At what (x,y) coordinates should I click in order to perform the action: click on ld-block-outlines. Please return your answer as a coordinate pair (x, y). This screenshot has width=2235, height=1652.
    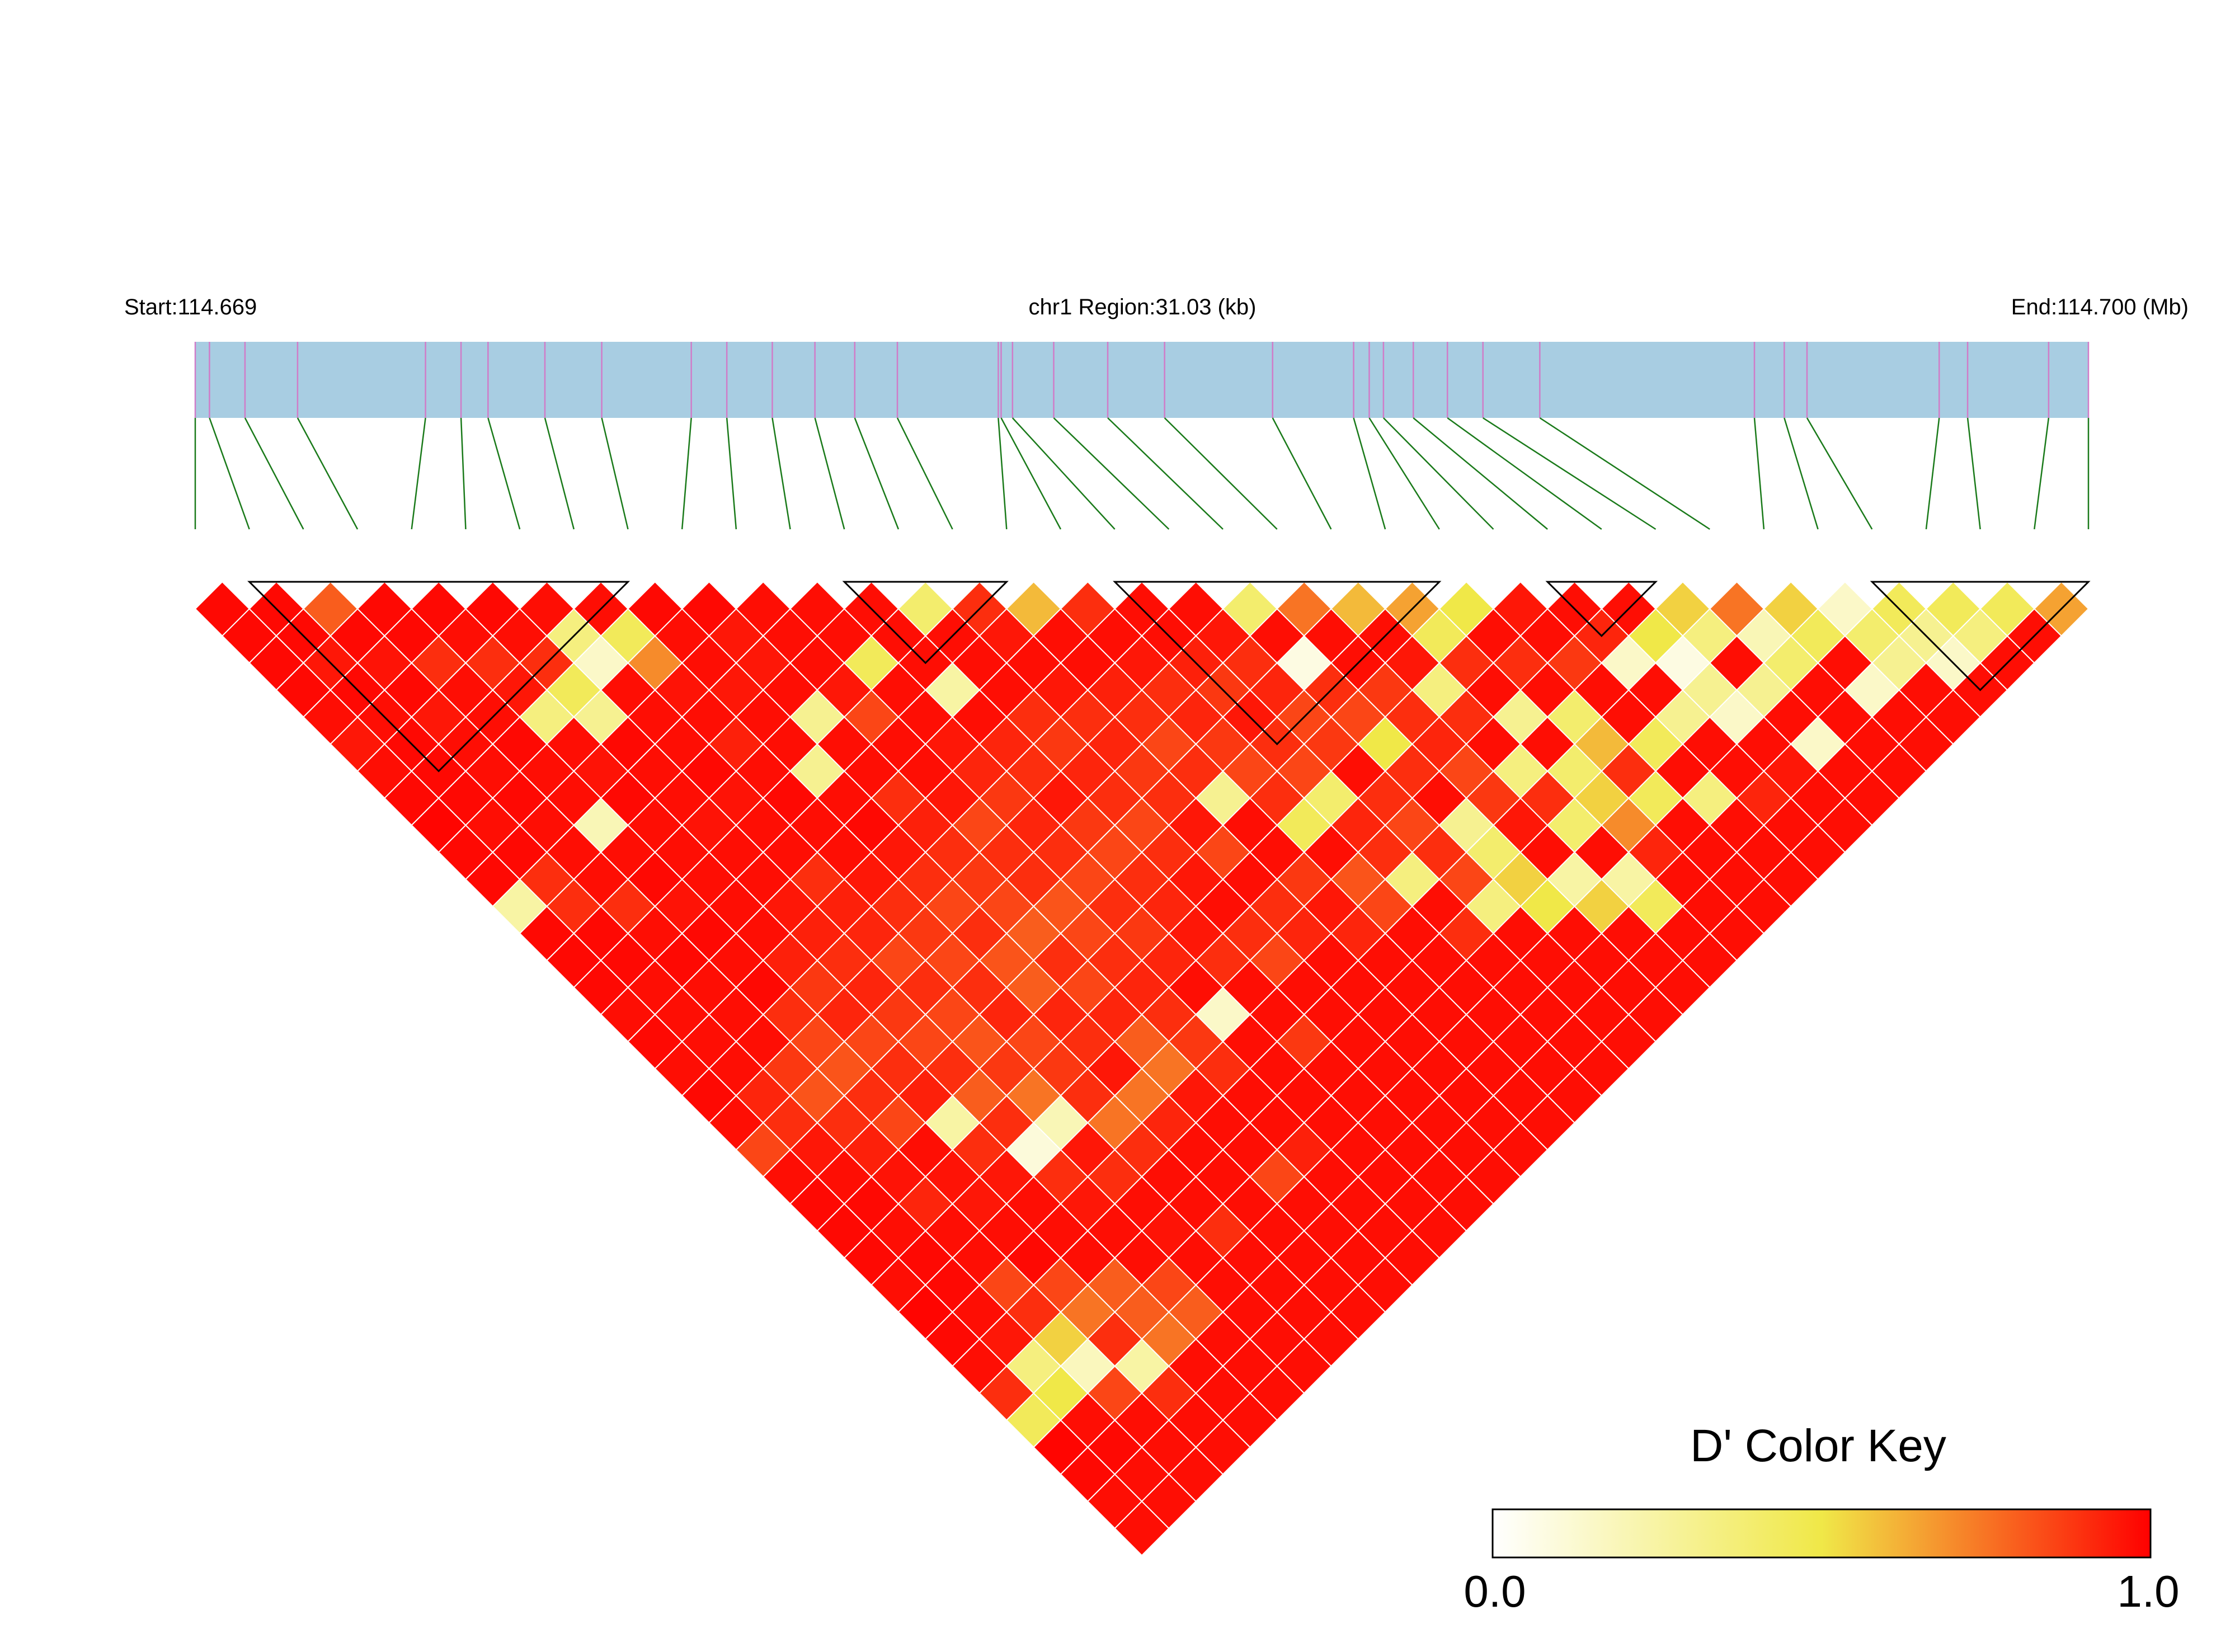
    Looking at the image, I should click on (1169, 677).